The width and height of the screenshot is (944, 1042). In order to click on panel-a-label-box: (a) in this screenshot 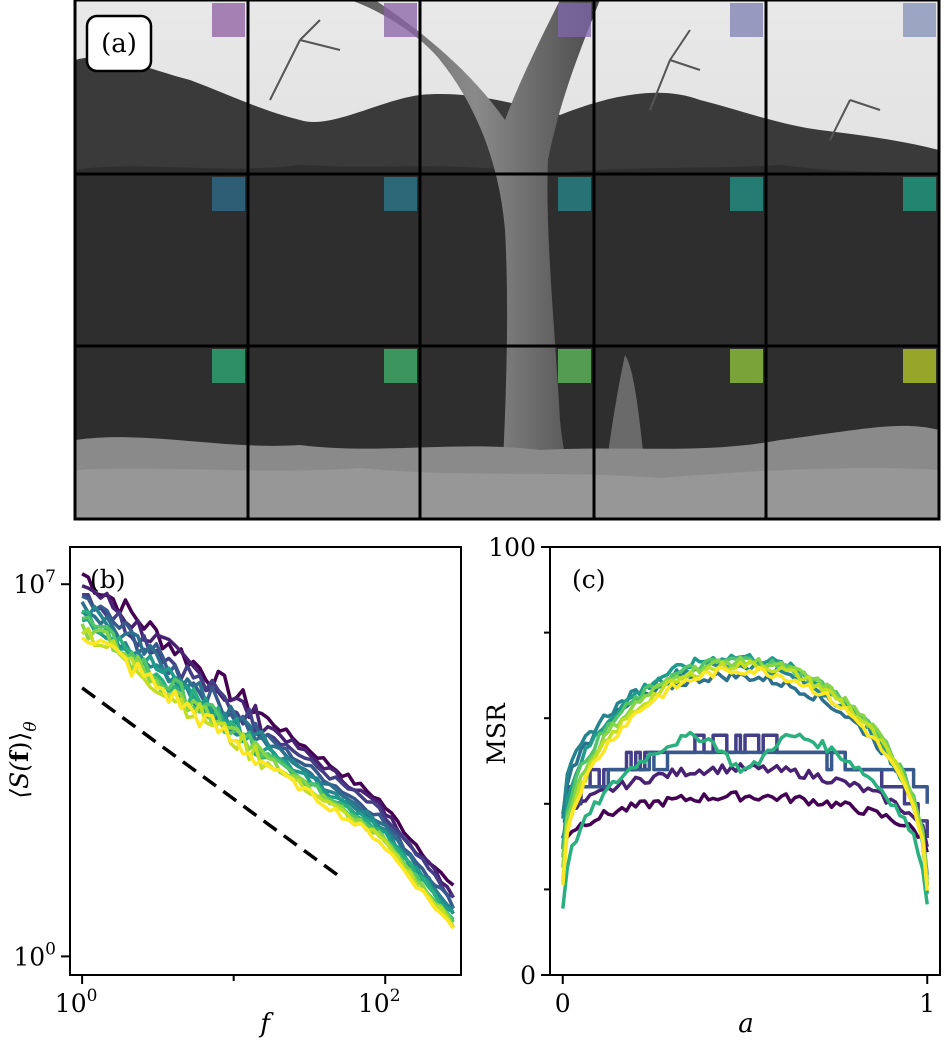, I will do `click(119, 43)`.